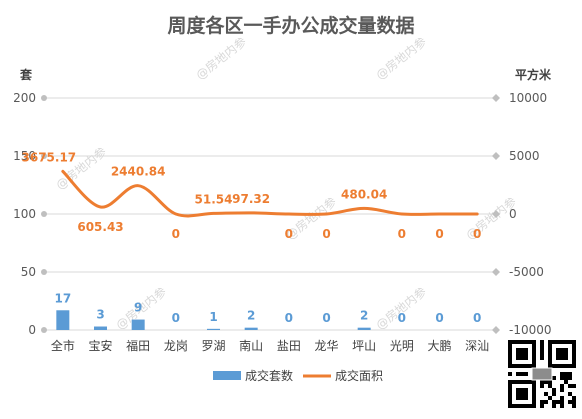 Image resolution: width=582 pixels, height=419 pixels. Describe the element at coordinates (524, 156) in the screenshot. I see `right-tick-label: 5000` at that location.